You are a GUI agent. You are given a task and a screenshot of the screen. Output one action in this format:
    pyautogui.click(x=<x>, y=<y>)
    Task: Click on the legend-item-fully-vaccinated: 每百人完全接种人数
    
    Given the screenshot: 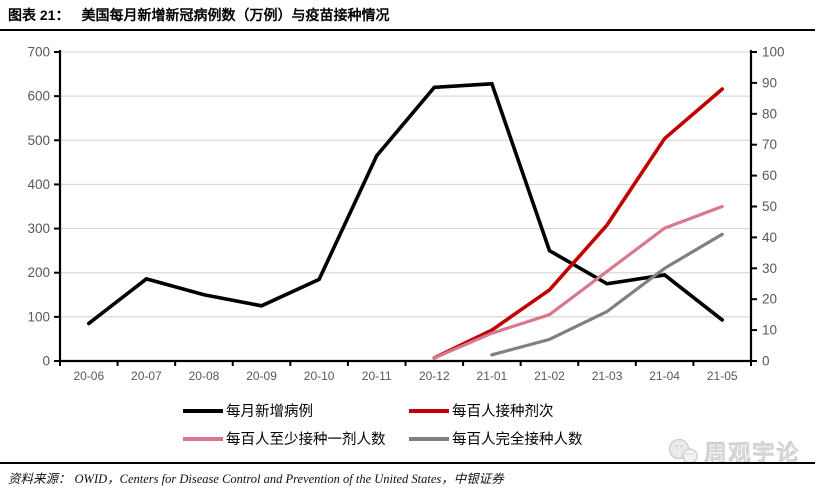 What is the action you would take?
    pyautogui.click(x=496, y=438)
    